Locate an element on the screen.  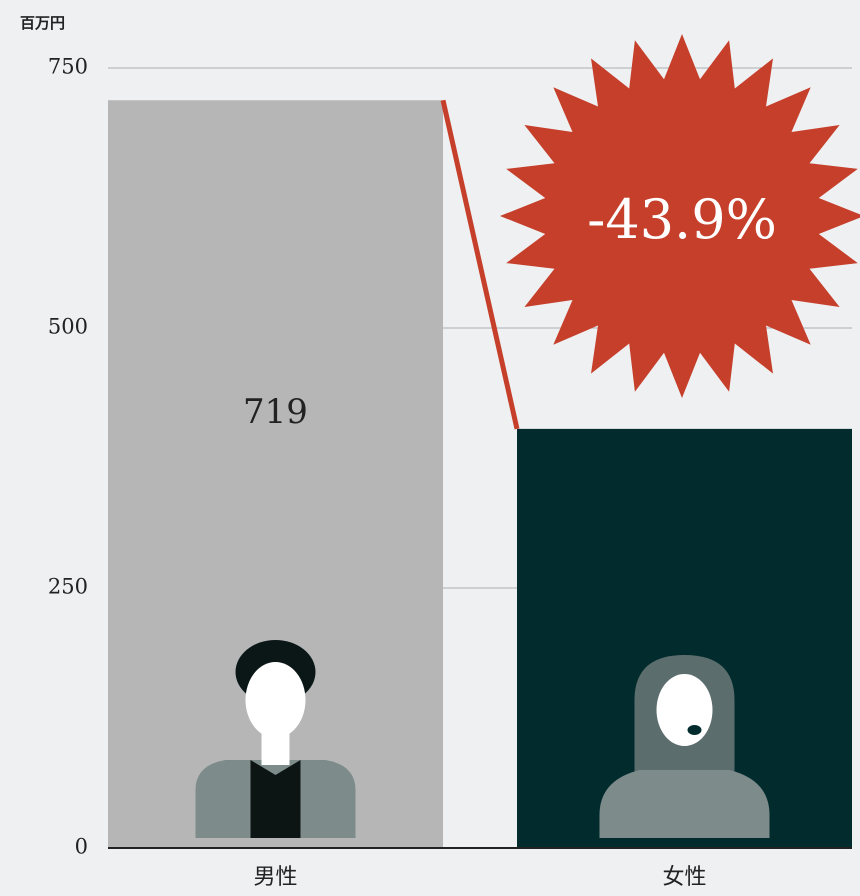
icon-mouth is located at coordinates (694, 730).